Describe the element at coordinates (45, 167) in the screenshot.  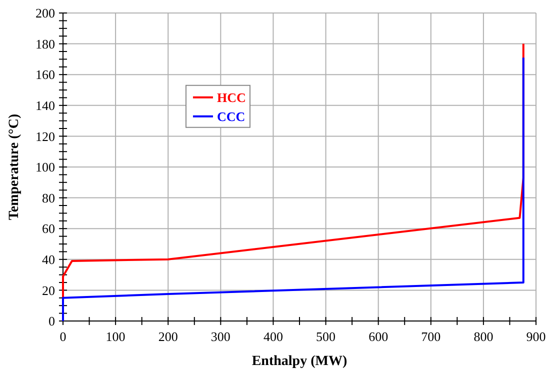
I see `y-tick-label: 100` at that location.